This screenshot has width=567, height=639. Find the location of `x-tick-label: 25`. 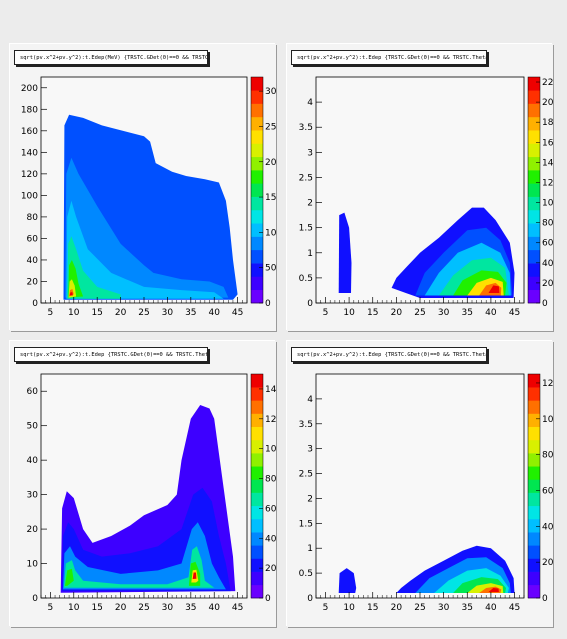

x-tick-label: 25 is located at coordinates (143, 313).